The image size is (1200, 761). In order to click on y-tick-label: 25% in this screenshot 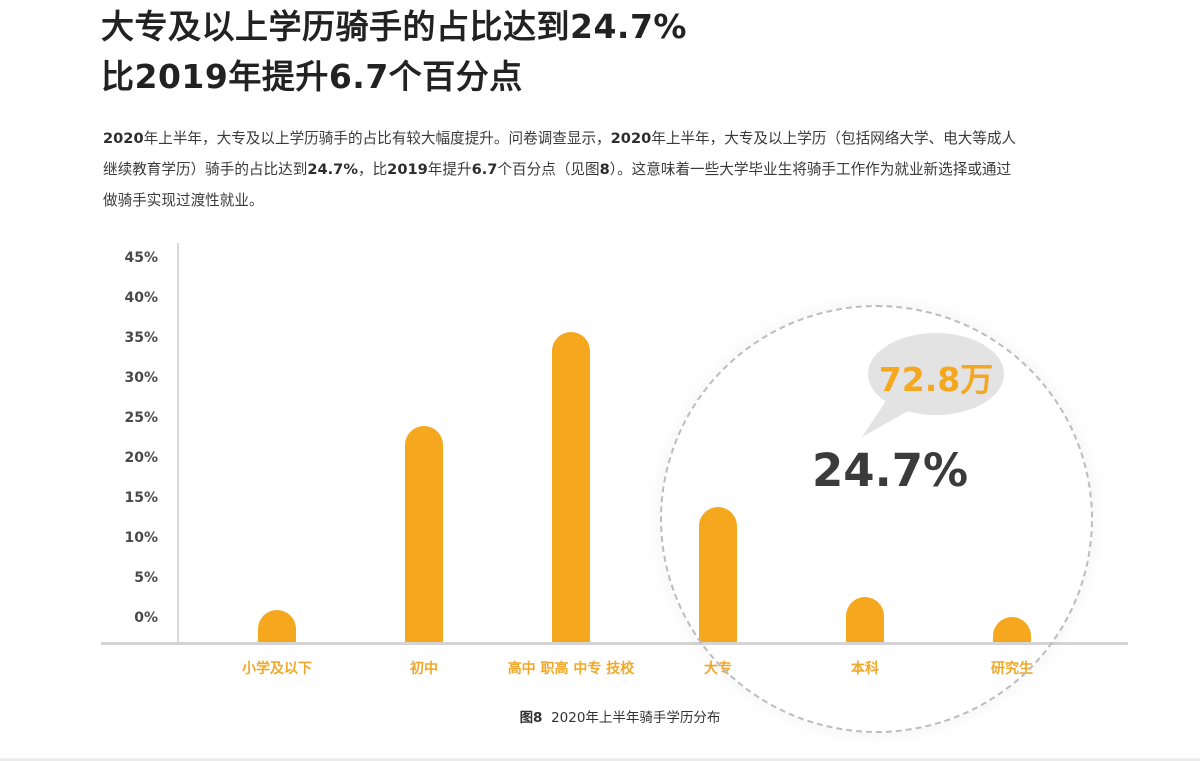, I will do `click(141, 418)`.